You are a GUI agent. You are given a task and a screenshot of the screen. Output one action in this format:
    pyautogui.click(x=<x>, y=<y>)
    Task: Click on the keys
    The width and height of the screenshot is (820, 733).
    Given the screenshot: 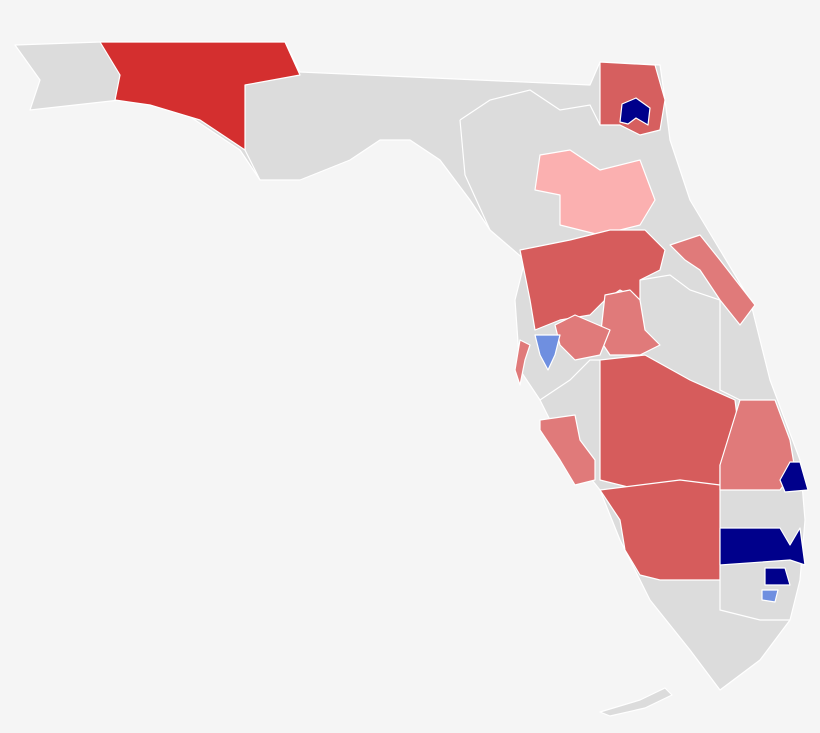 What is the action you would take?
    pyautogui.click(x=636, y=702)
    